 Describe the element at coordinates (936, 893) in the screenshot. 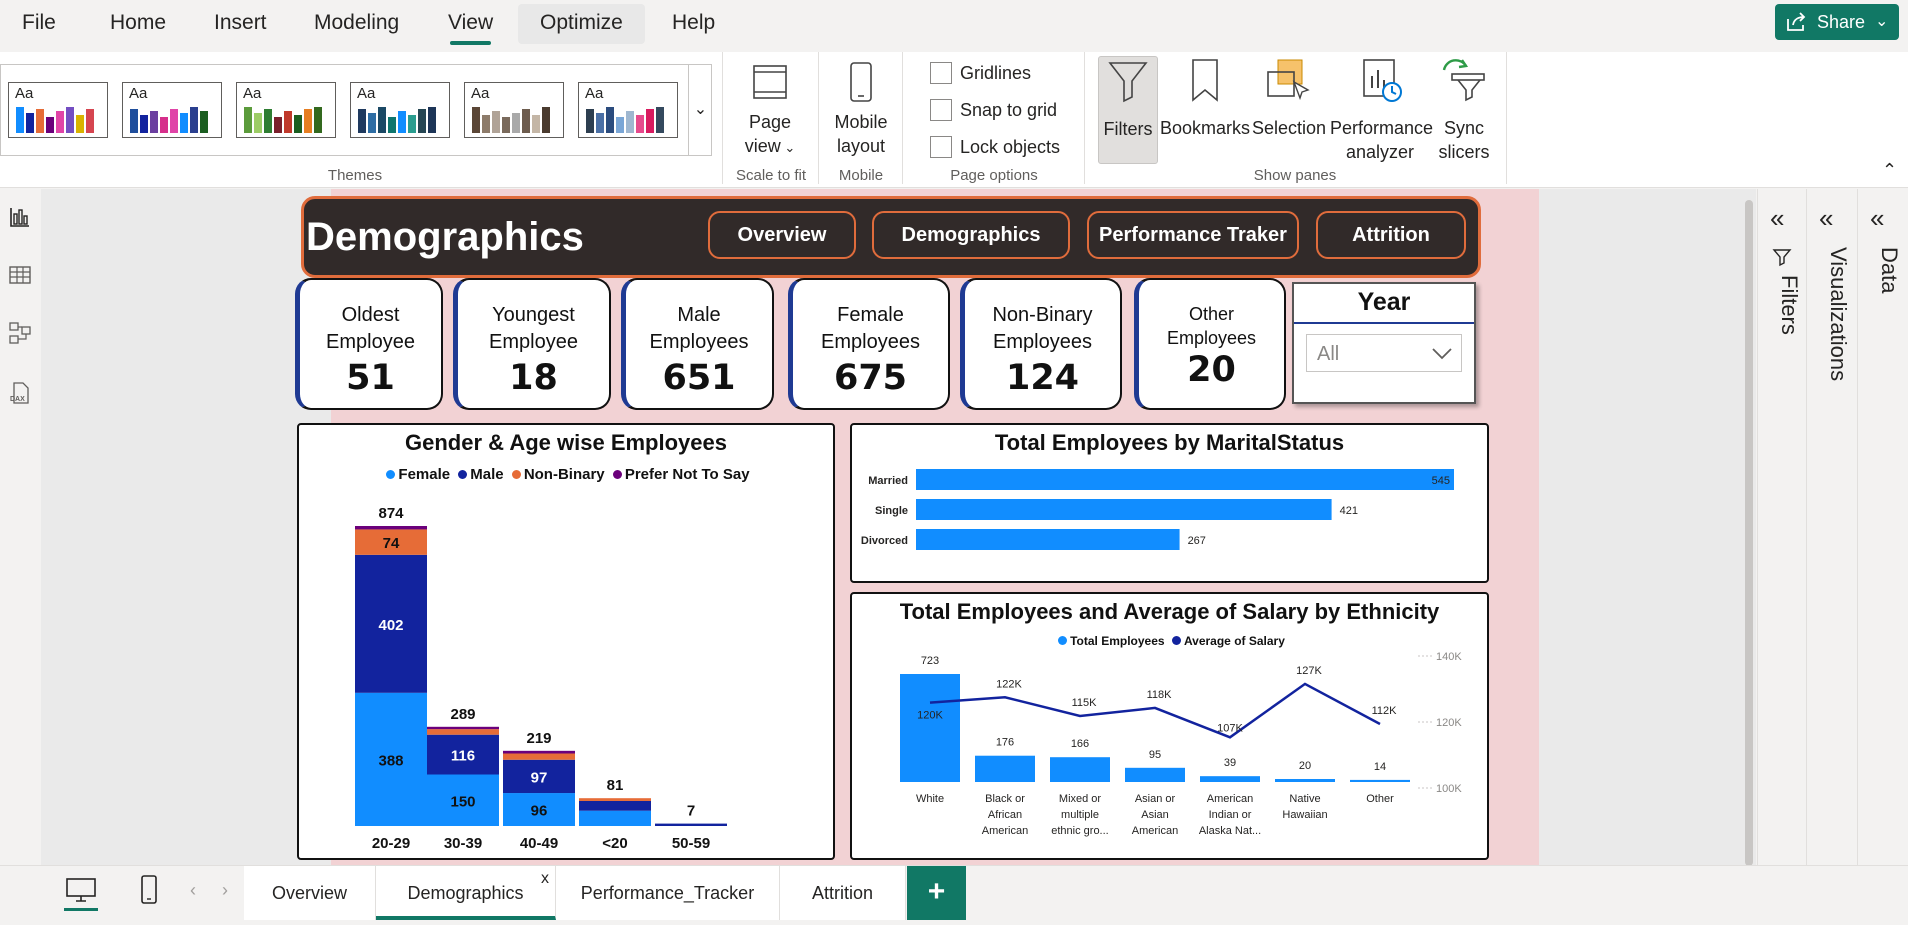

I see `add-page-button: +` at that location.